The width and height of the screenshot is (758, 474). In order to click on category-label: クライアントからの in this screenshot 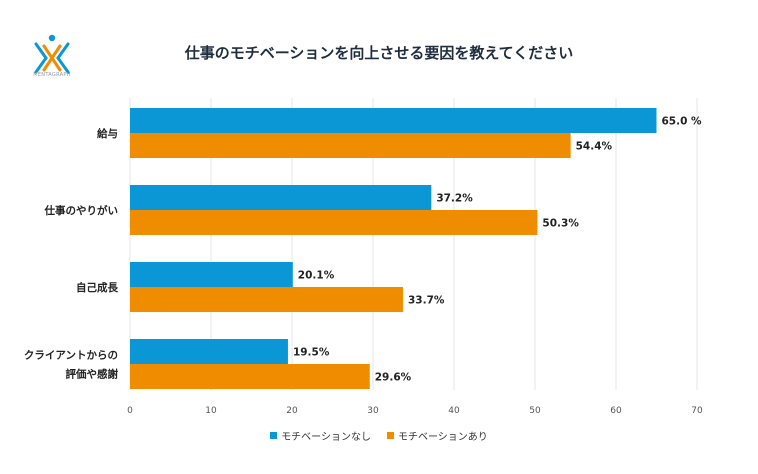, I will do `click(71, 356)`.